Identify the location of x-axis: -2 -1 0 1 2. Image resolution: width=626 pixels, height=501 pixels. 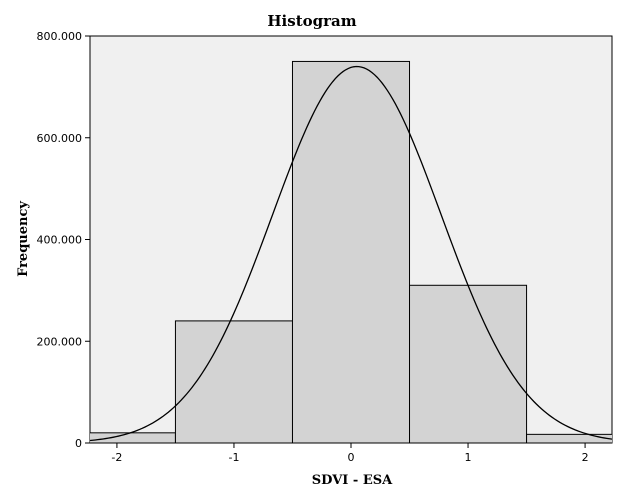
(350, 453).